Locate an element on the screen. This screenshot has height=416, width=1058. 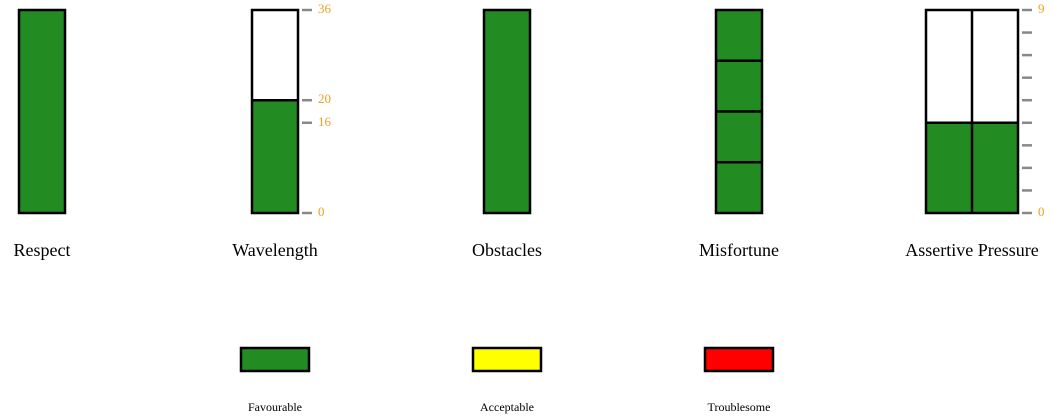
gauge-label: Obstacles is located at coordinates (507, 250).